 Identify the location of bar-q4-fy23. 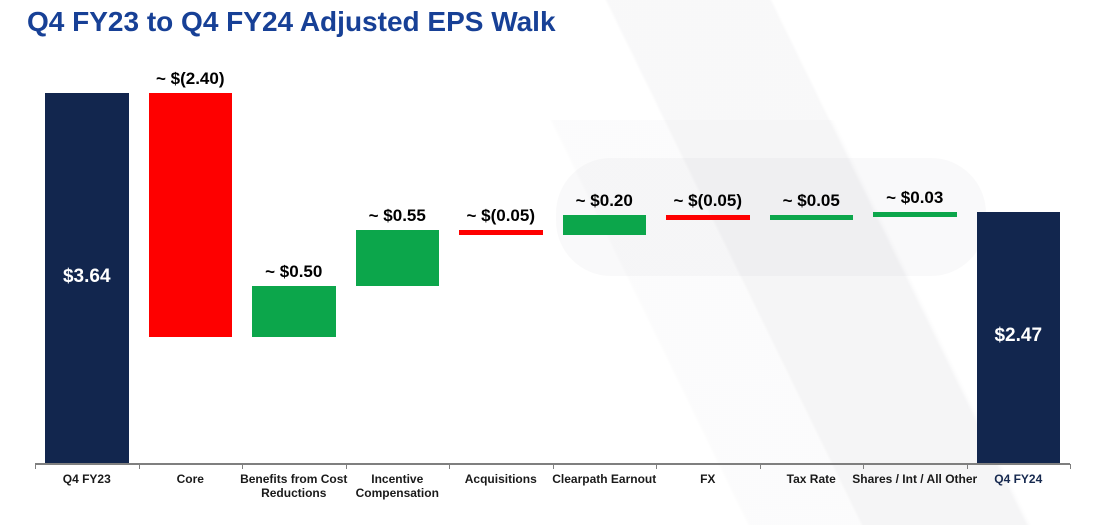
(87, 278).